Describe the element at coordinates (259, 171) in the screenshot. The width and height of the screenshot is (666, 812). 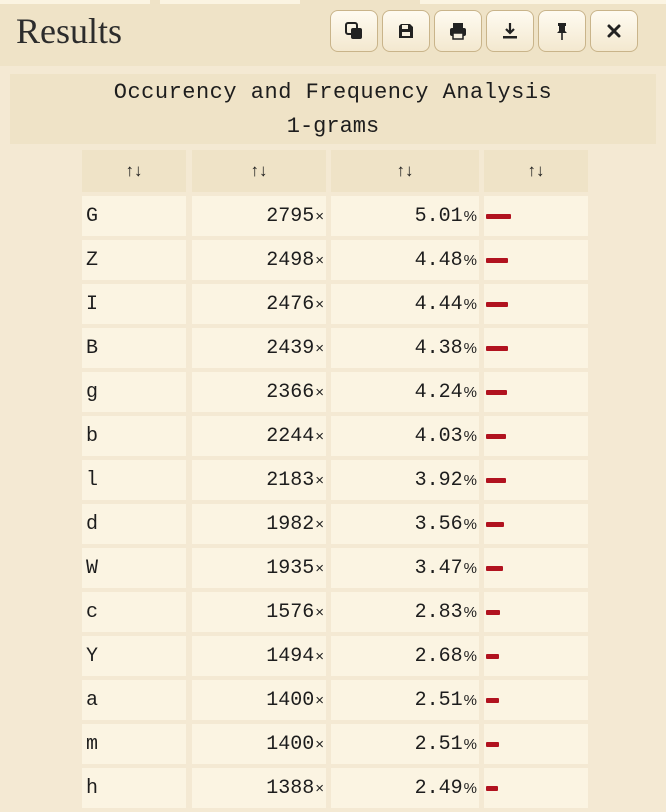
I see `sort-count-column: ↑↓` at that location.